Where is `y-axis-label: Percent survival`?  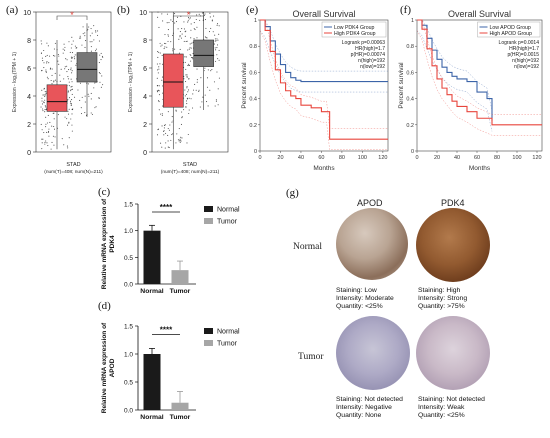 y-axis-label: Percent survival is located at coordinates (401, 85).